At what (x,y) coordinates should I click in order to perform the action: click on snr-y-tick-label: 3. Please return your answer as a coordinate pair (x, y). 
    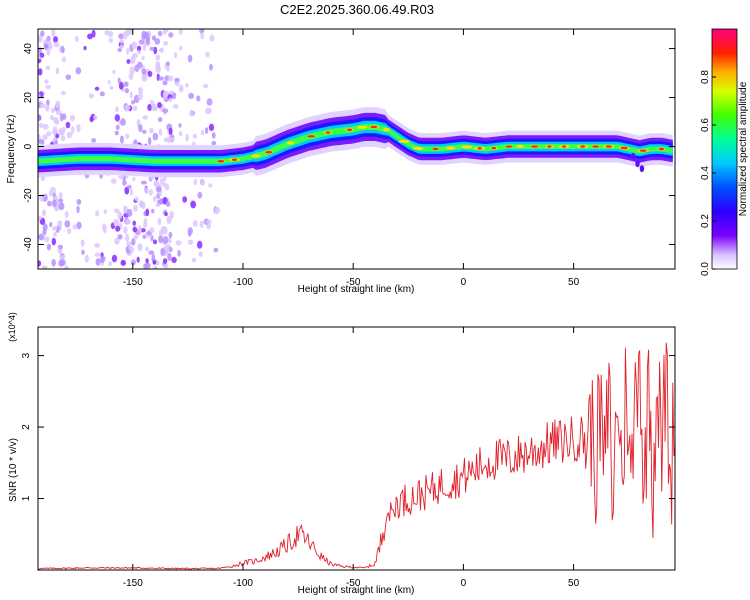
    Looking at the image, I should click on (26, 355).